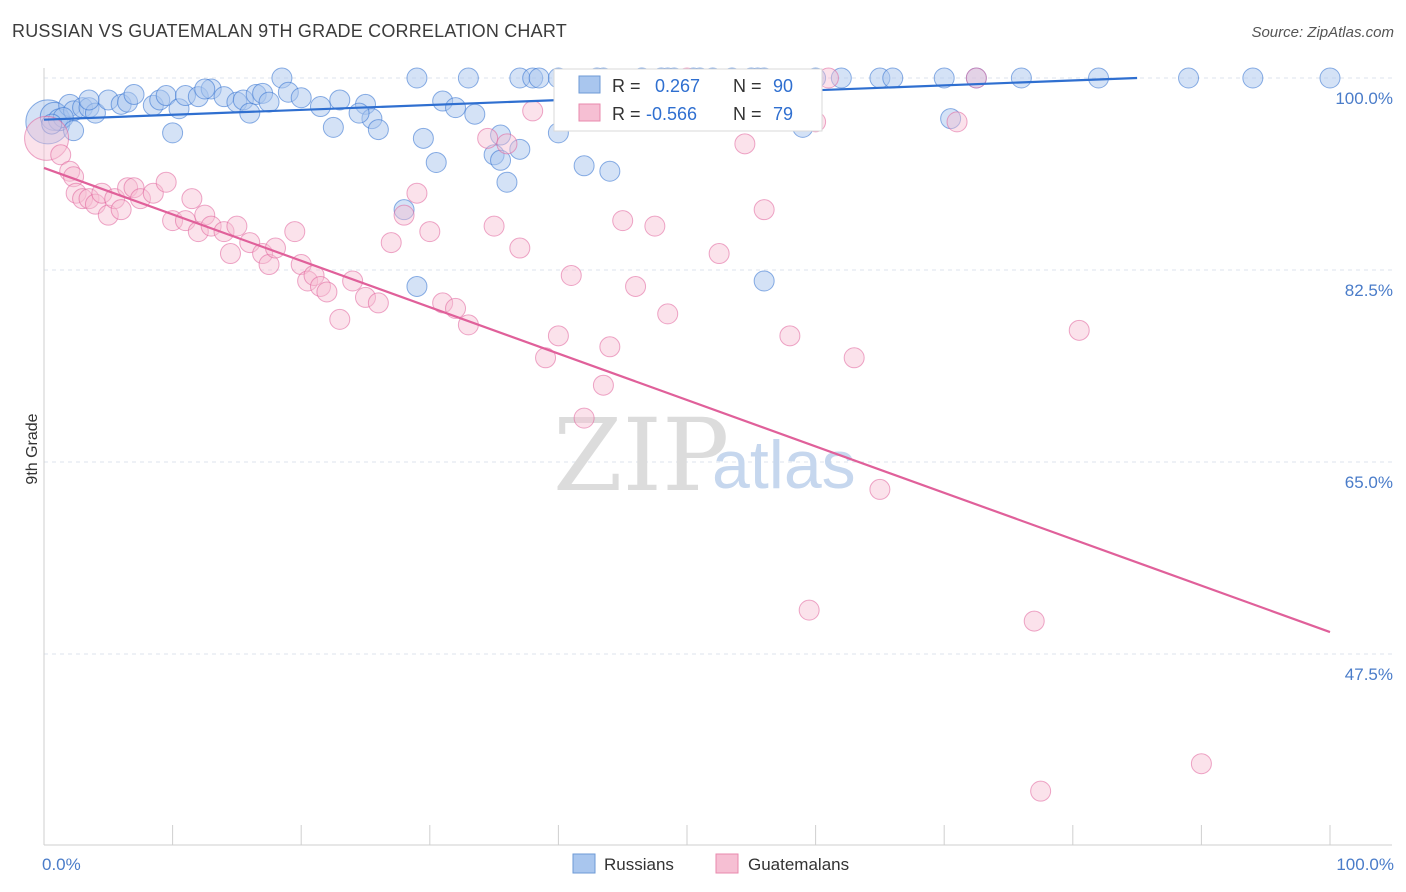 This screenshot has width=1406, height=892. I want to click on watermark-zip: ZIP, so click(641, 455).